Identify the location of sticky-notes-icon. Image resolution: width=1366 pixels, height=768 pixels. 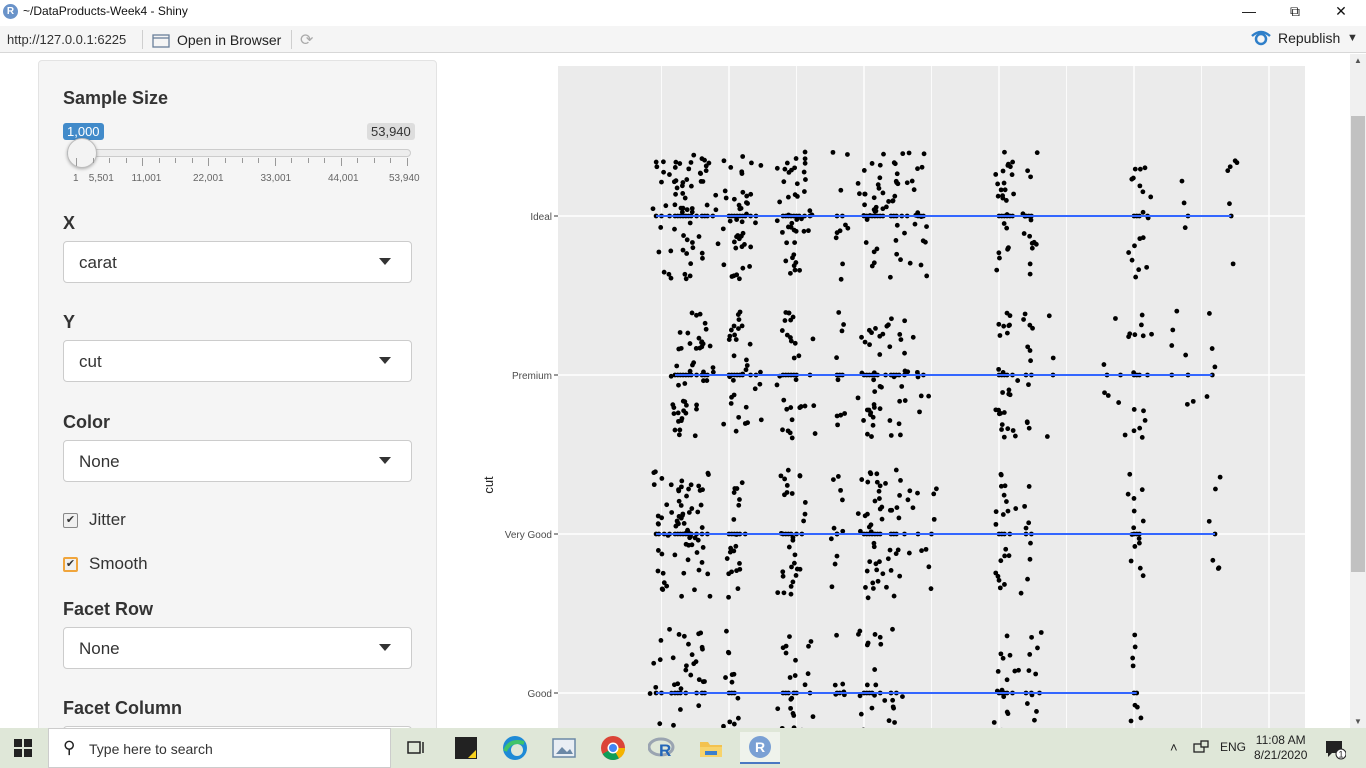
(466, 748).